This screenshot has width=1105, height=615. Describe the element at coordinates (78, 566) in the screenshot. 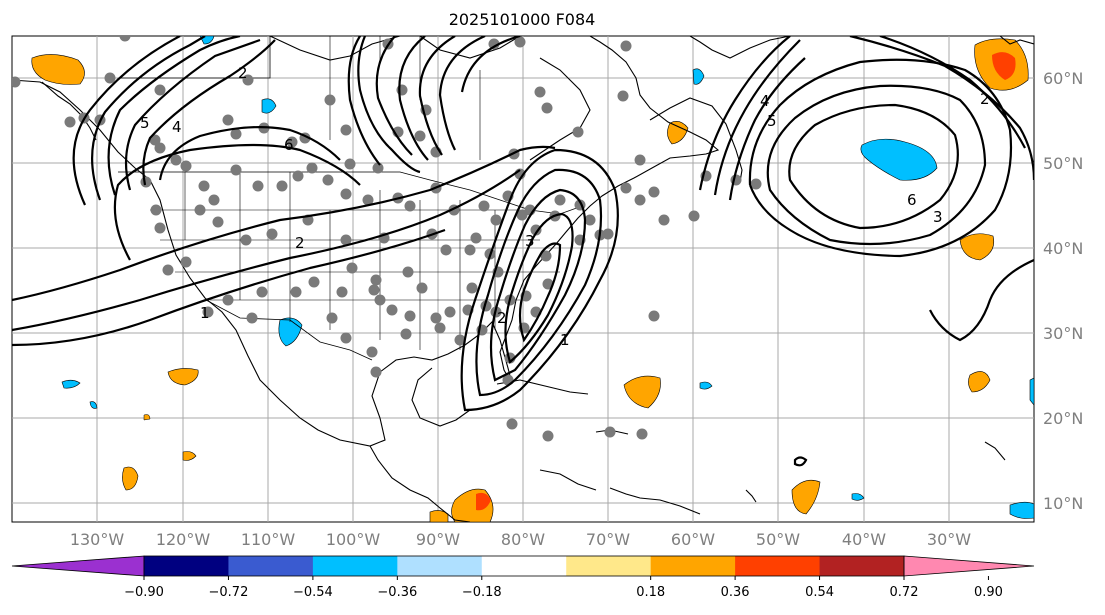

I see `colorbar-extend-low` at that location.